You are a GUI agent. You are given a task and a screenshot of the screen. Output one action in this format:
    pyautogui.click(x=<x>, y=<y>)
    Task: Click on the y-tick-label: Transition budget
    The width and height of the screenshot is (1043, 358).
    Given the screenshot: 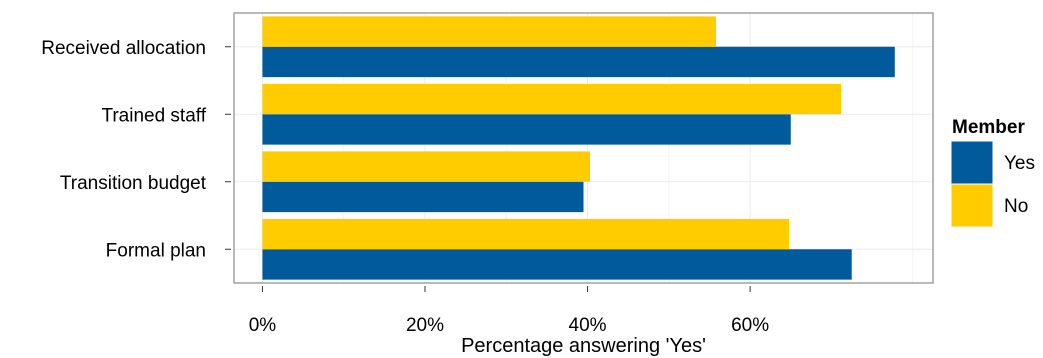 What is the action you would take?
    pyautogui.click(x=133, y=183)
    